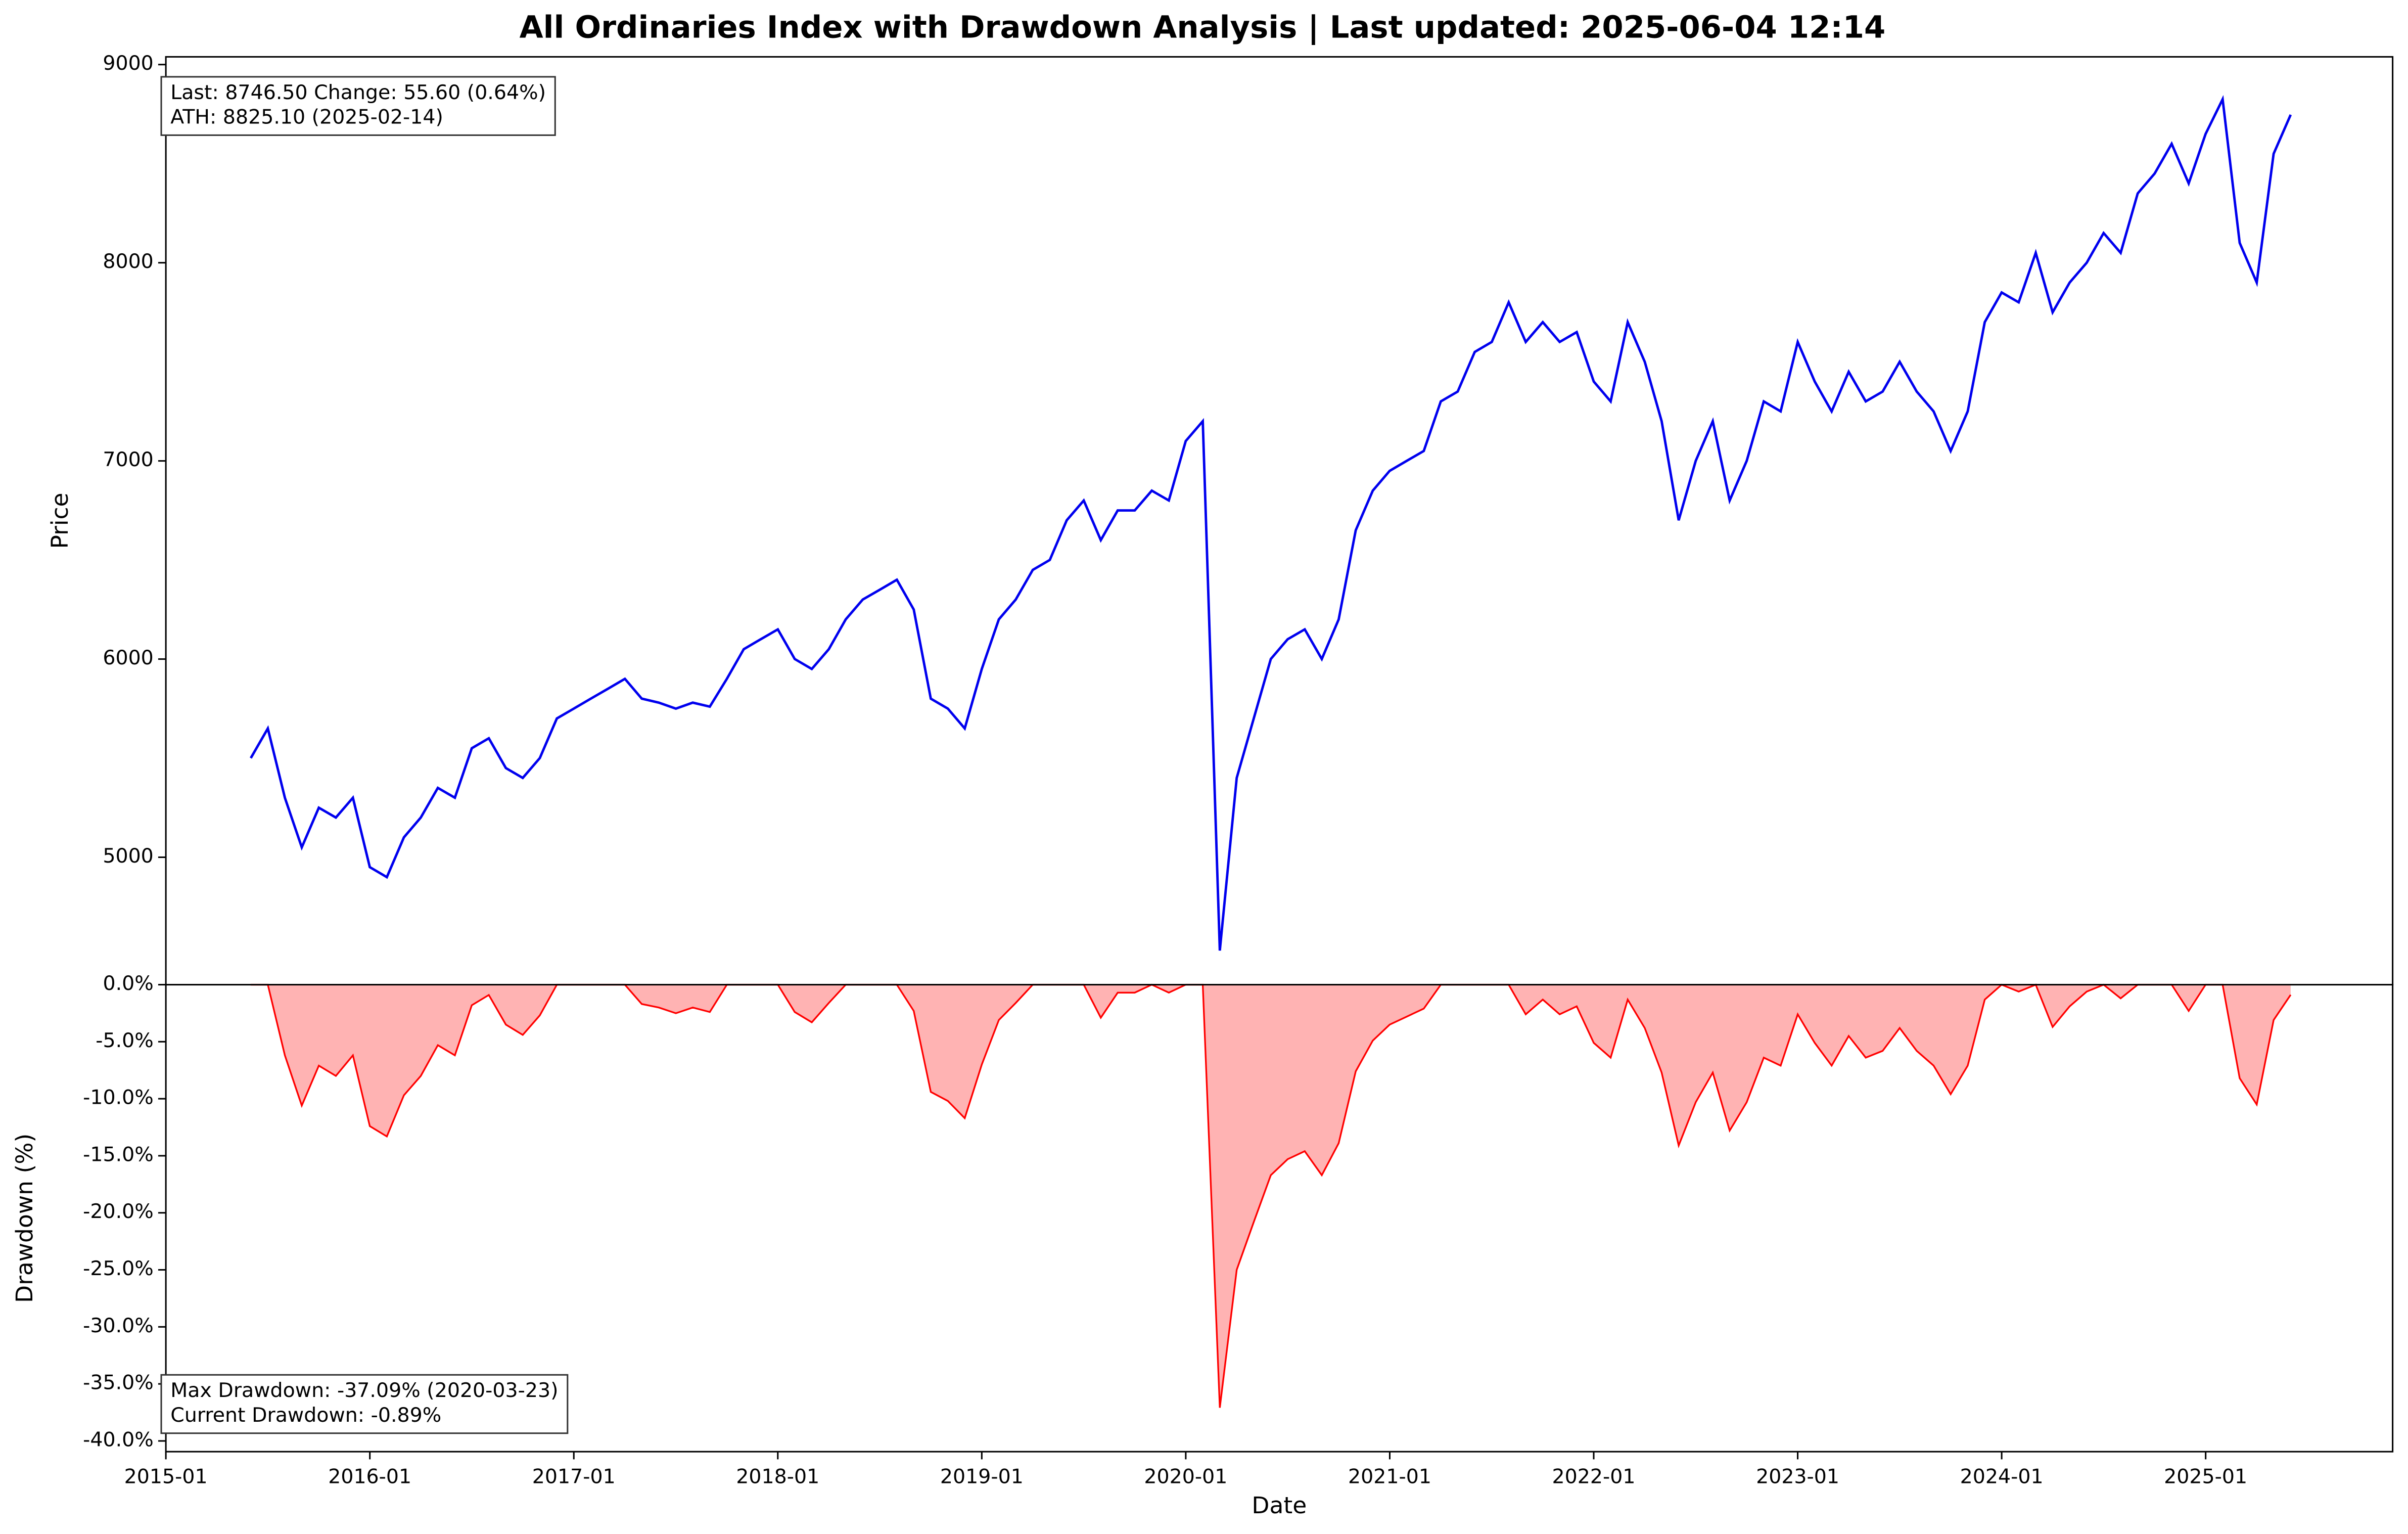 This screenshot has height=1534, width=2408. Describe the element at coordinates (1389, 1476) in the screenshot. I see `x-tick-label: 2021-01` at that location.